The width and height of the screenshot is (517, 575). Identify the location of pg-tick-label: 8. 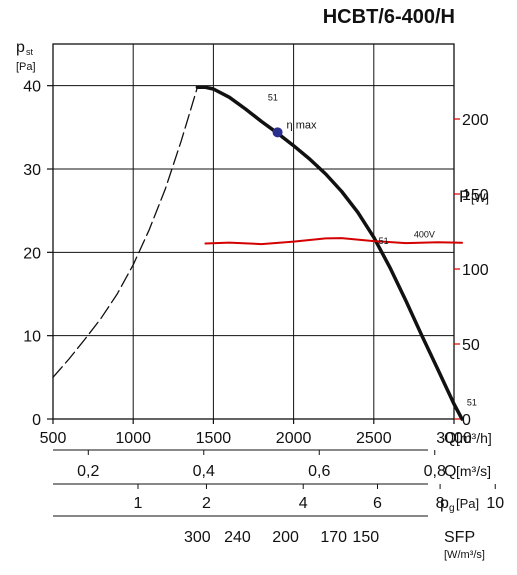
(440, 503).